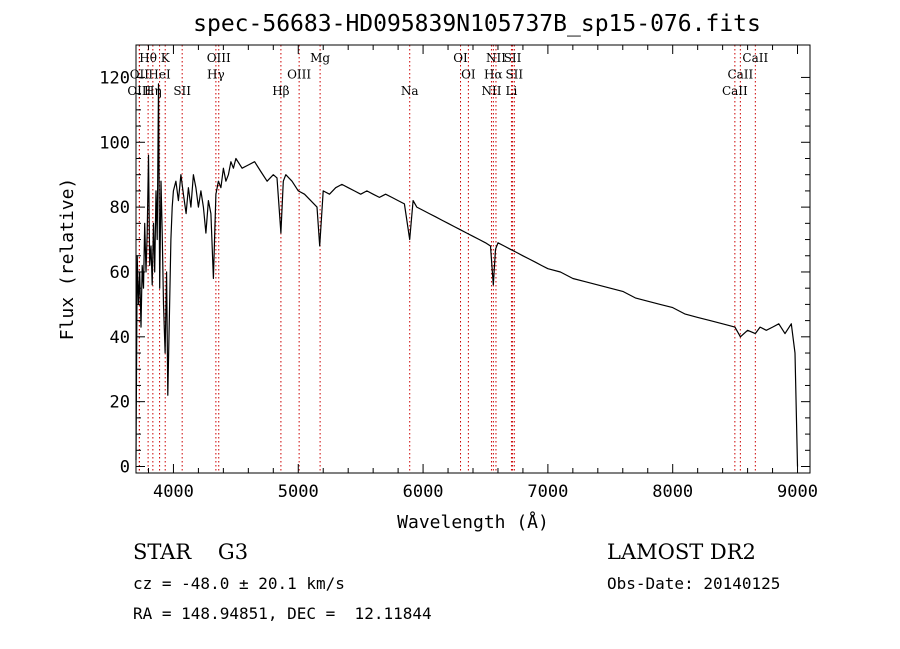  I want to click on object-type-label: STAR G3, so click(191, 552).